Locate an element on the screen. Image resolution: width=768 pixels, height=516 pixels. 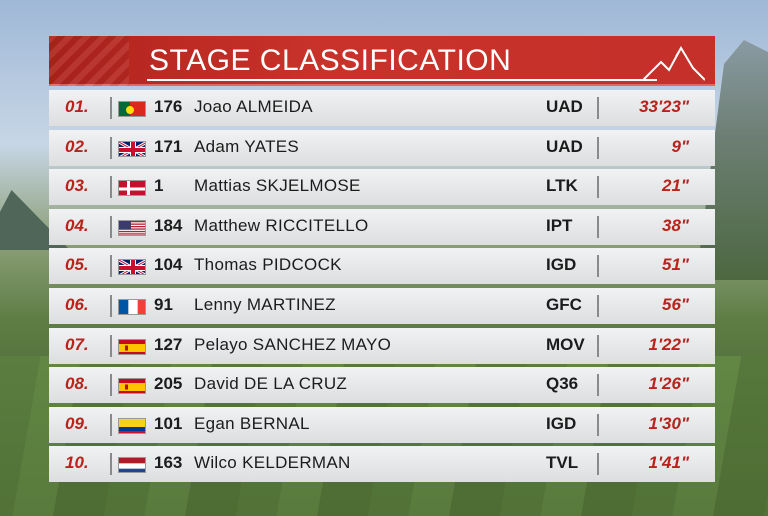
position-label: 10. is located at coordinates (77, 463).